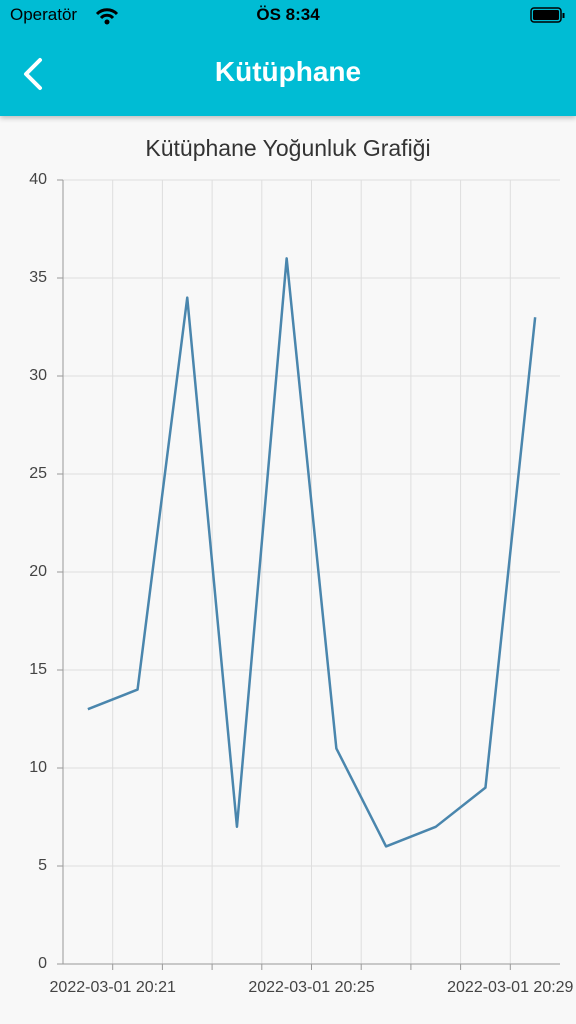 The image size is (576, 1024). Describe the element at coordinates (38, 277) in the screenshot. I see `y-tick-label: 35` at that location.